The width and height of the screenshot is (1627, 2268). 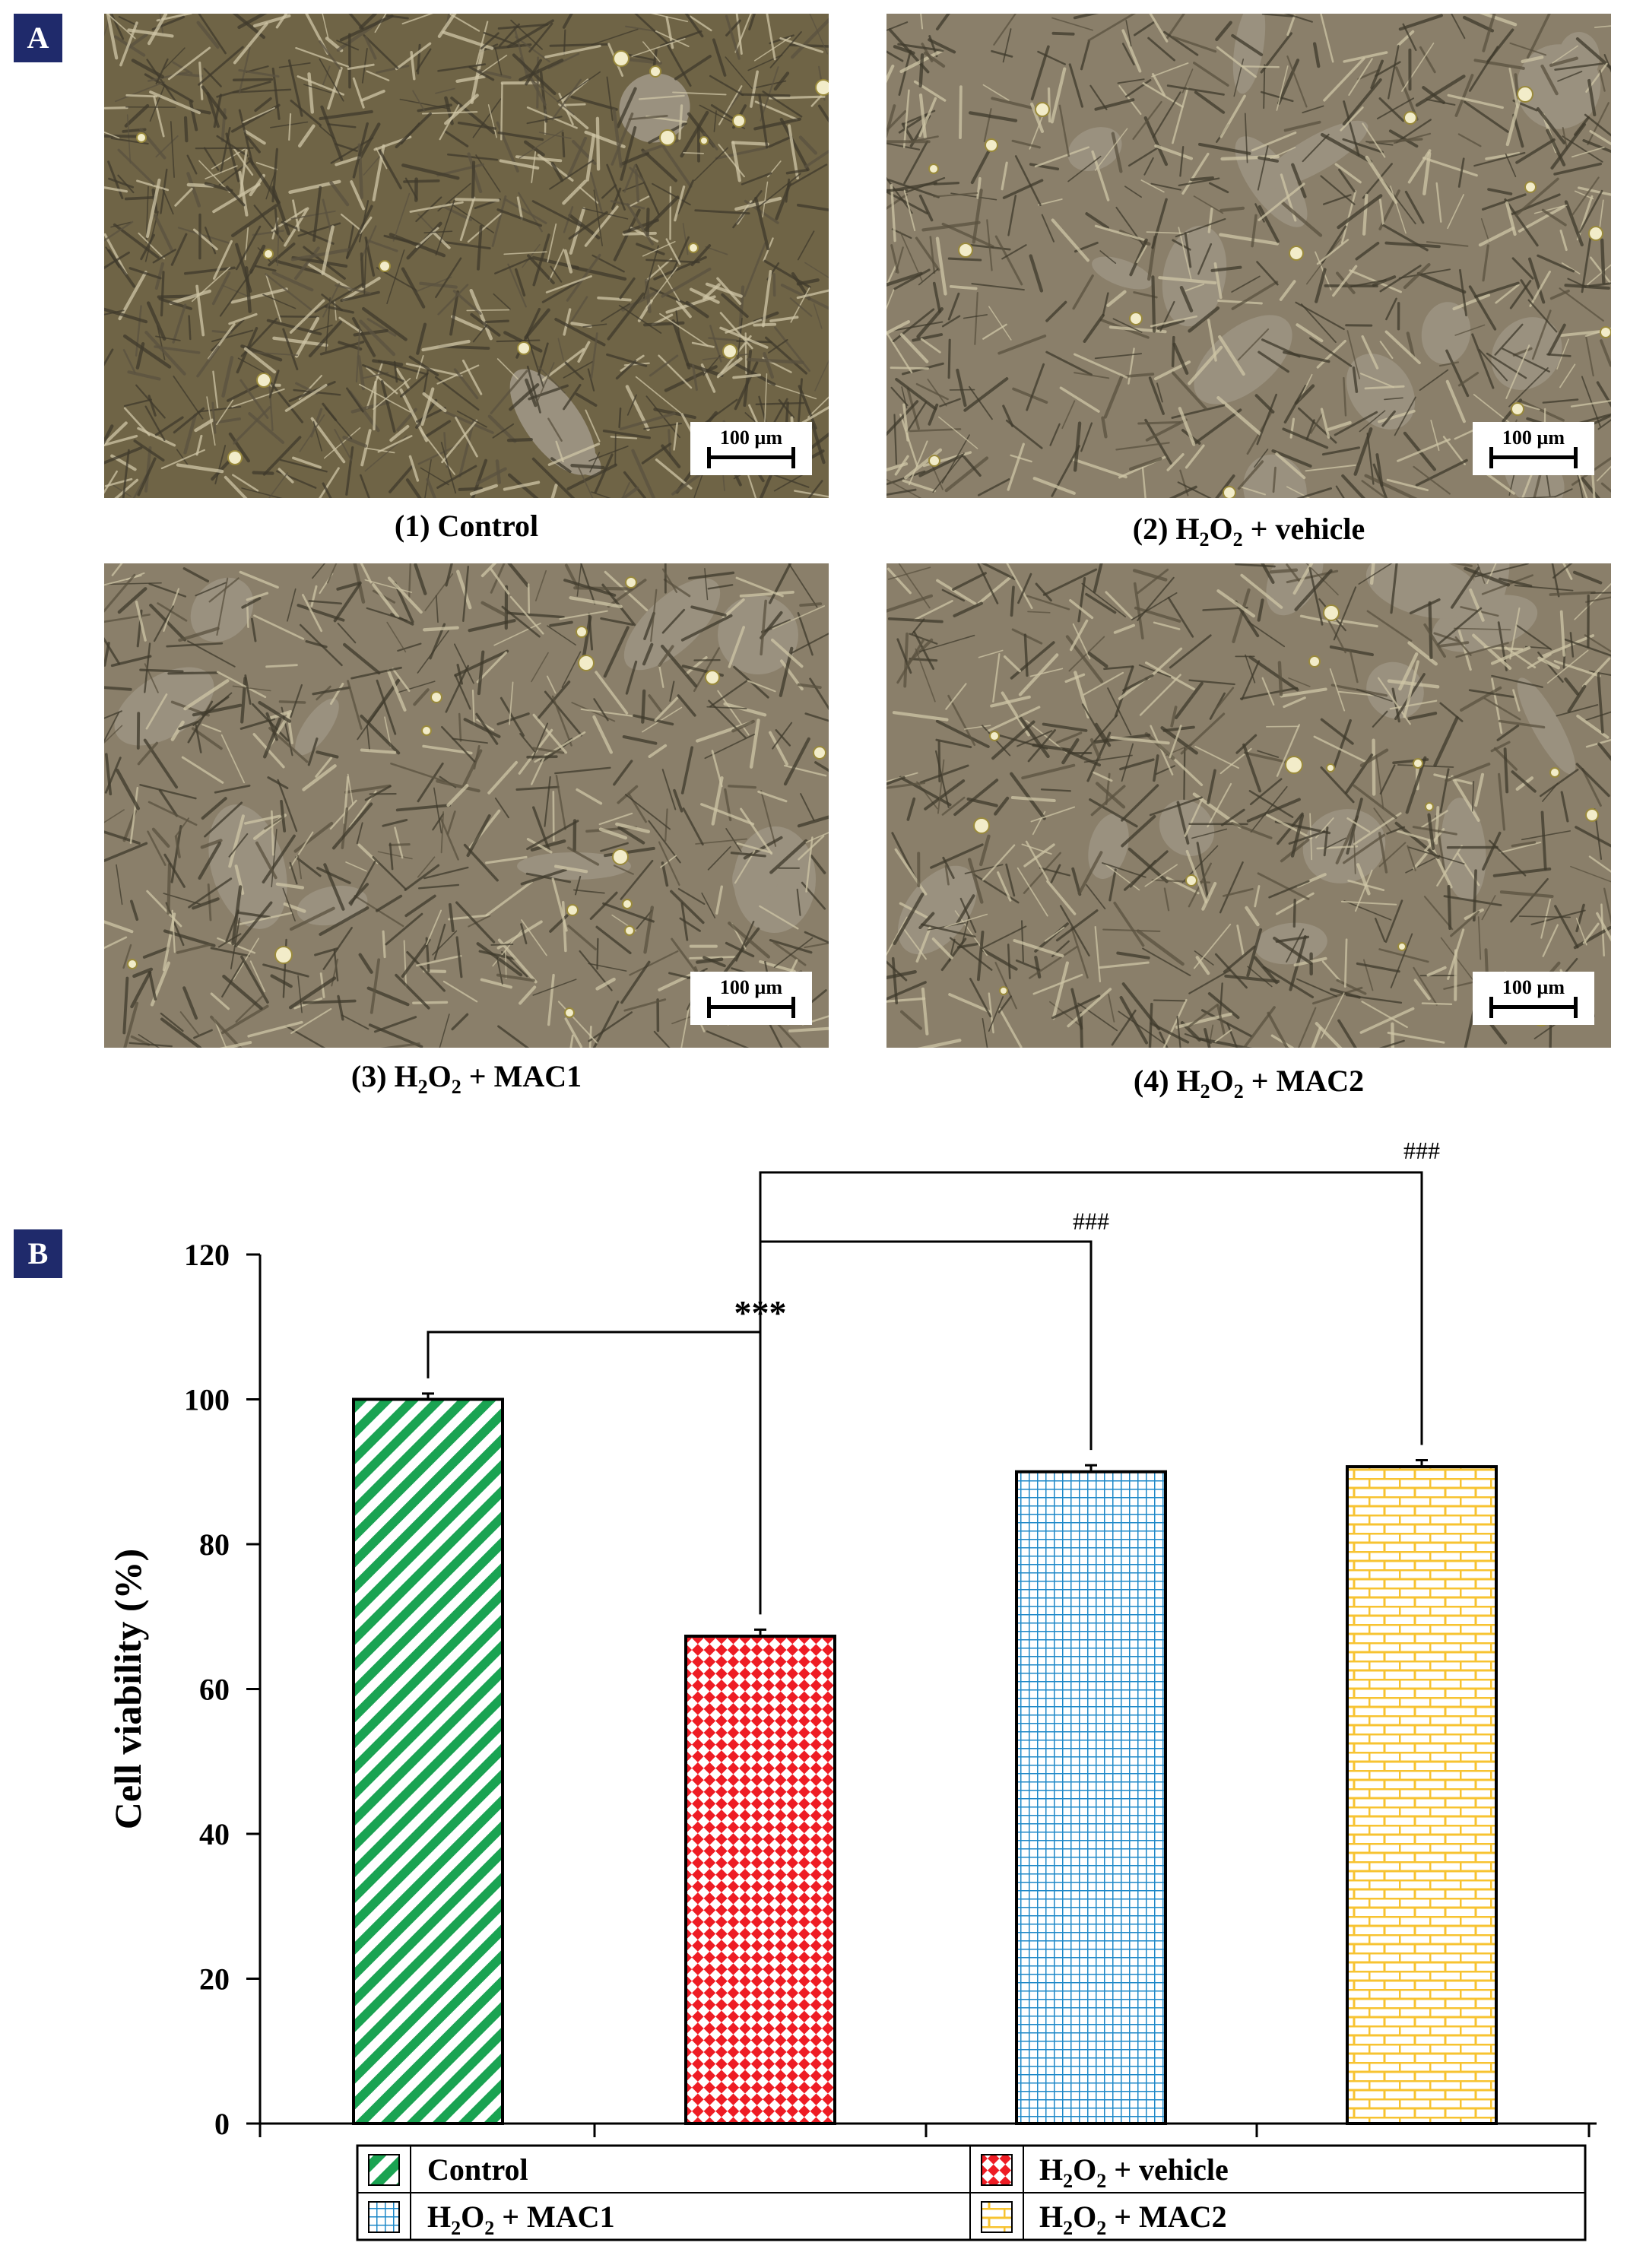 What do you see at coordinates (1249, 1083) in the screenshot?
I see `caption-h2o2-mac2: (4) H2O2 + MAC2` at bounding box center [1249, 1083].